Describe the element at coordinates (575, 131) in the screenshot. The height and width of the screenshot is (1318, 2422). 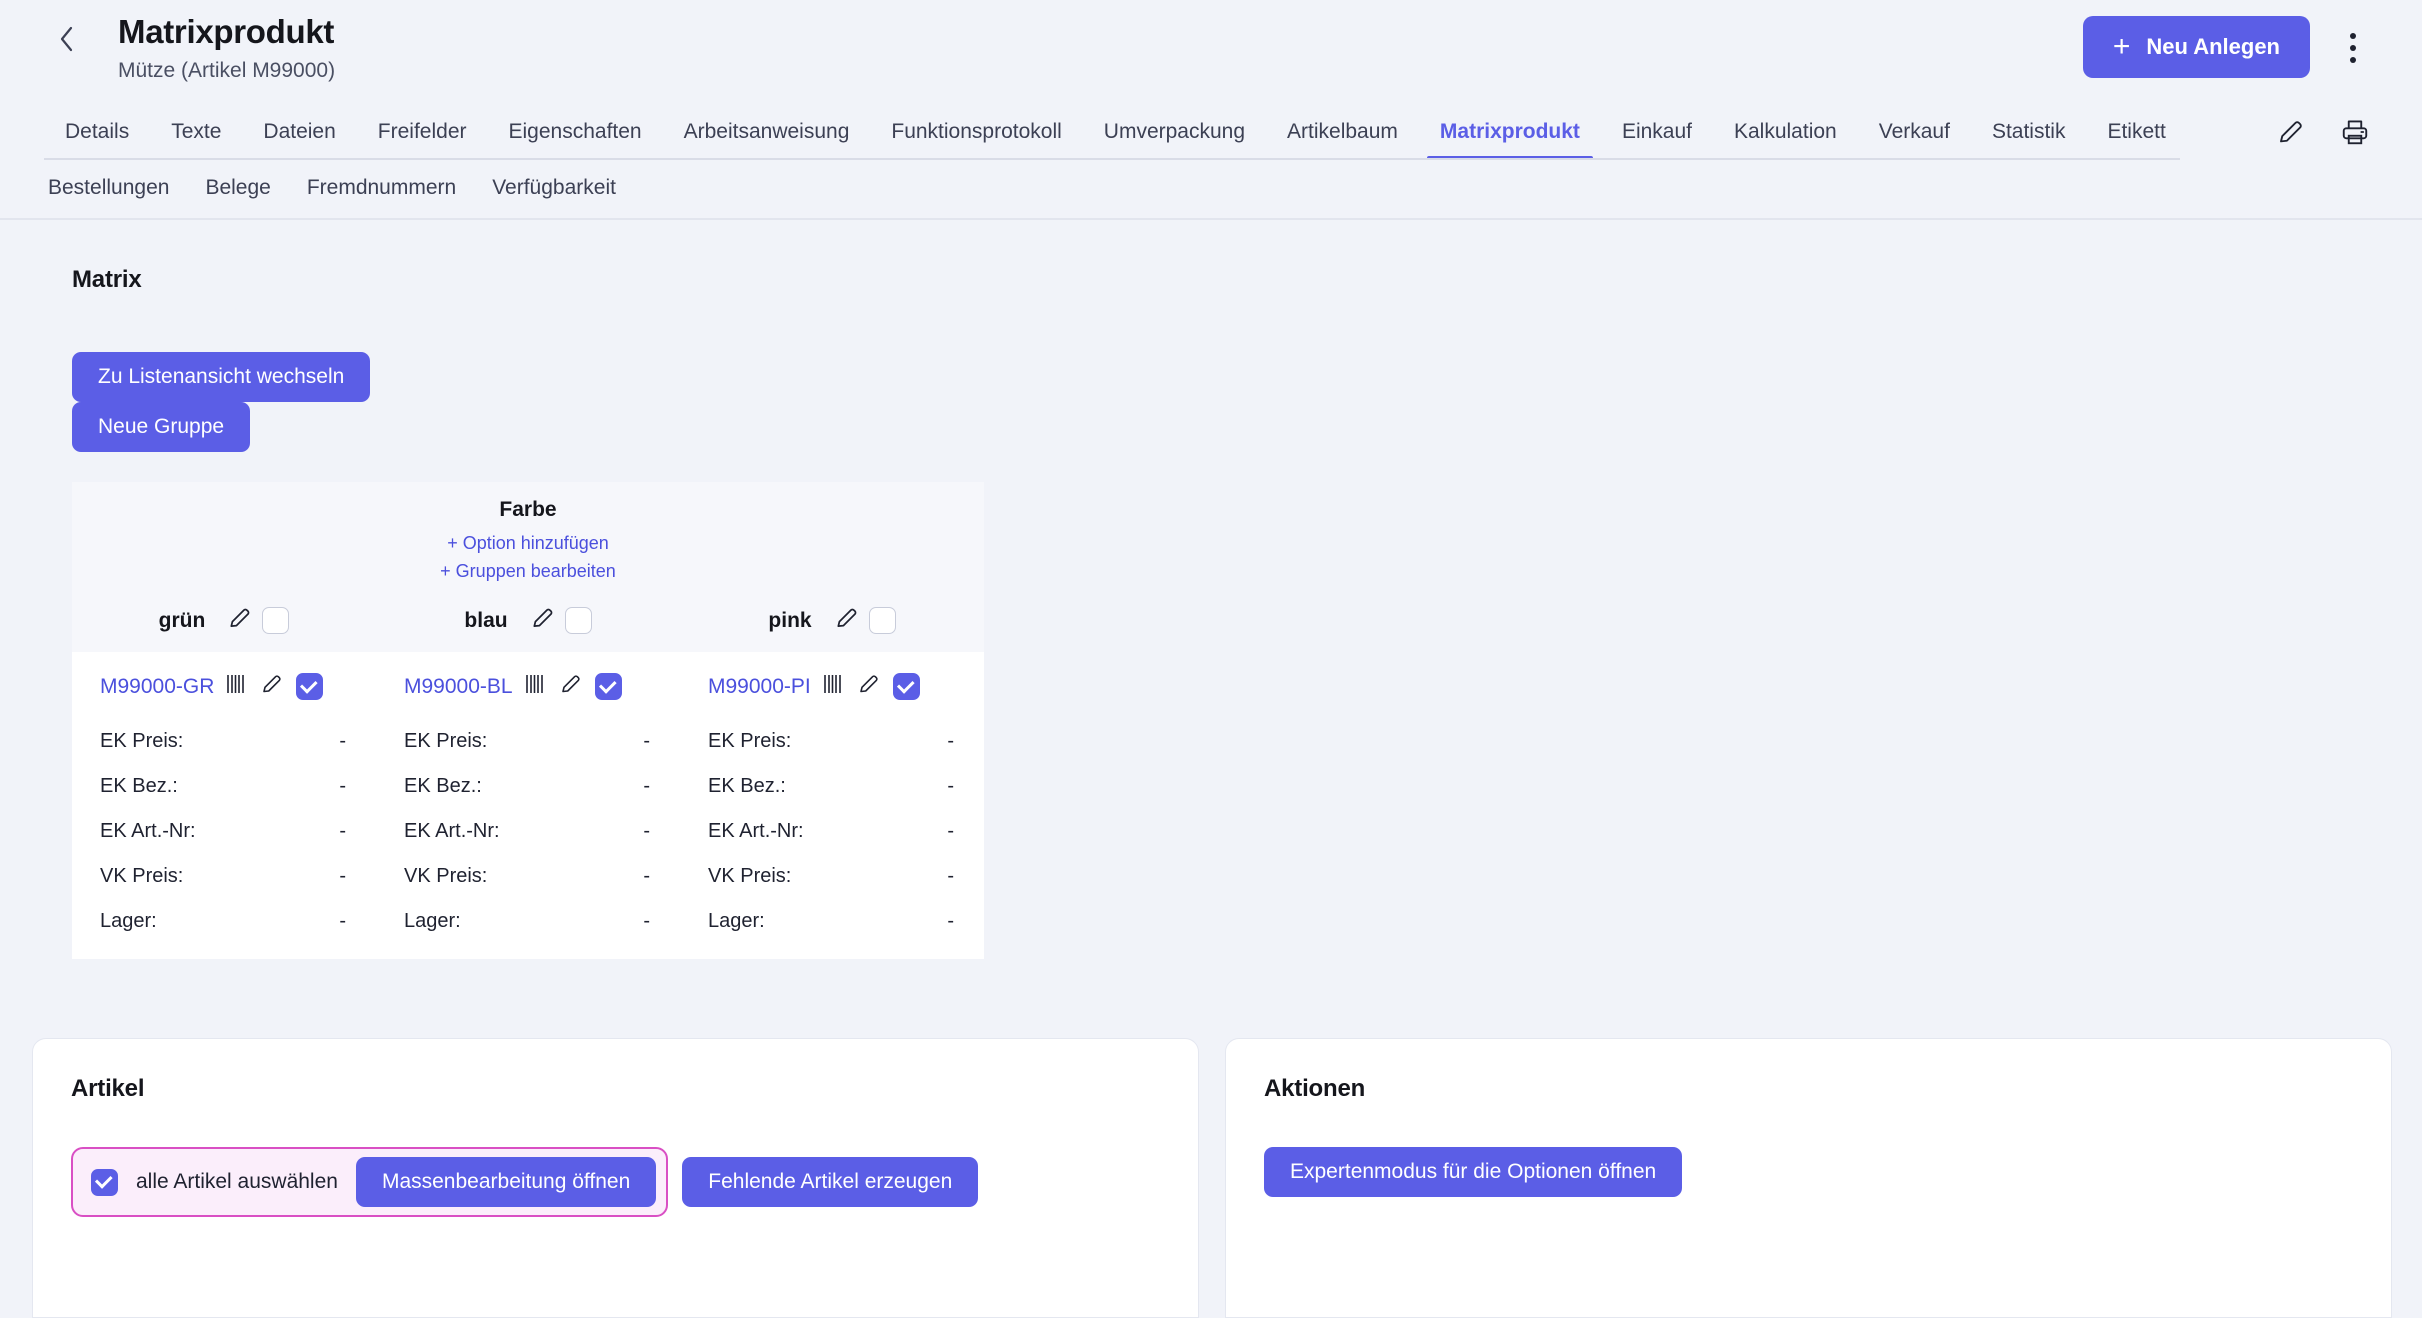
I see `tab-eigenschaften: Eigenschaften` at that location.